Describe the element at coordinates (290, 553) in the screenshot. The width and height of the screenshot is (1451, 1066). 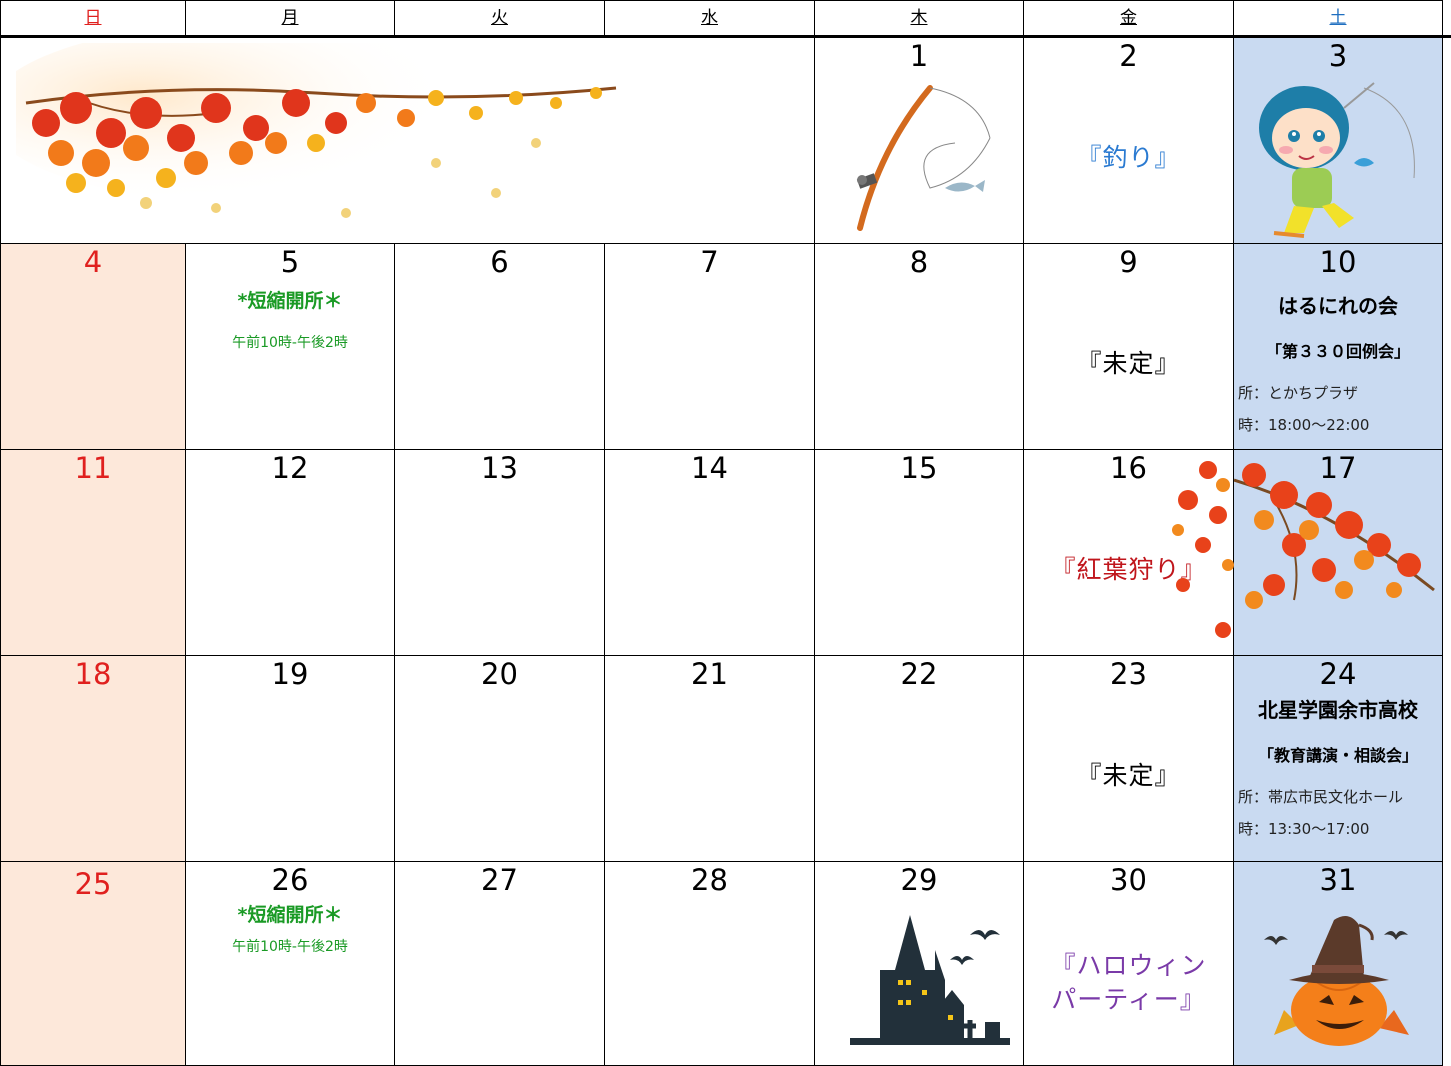
I see `day-cell-12: 12` at that location.